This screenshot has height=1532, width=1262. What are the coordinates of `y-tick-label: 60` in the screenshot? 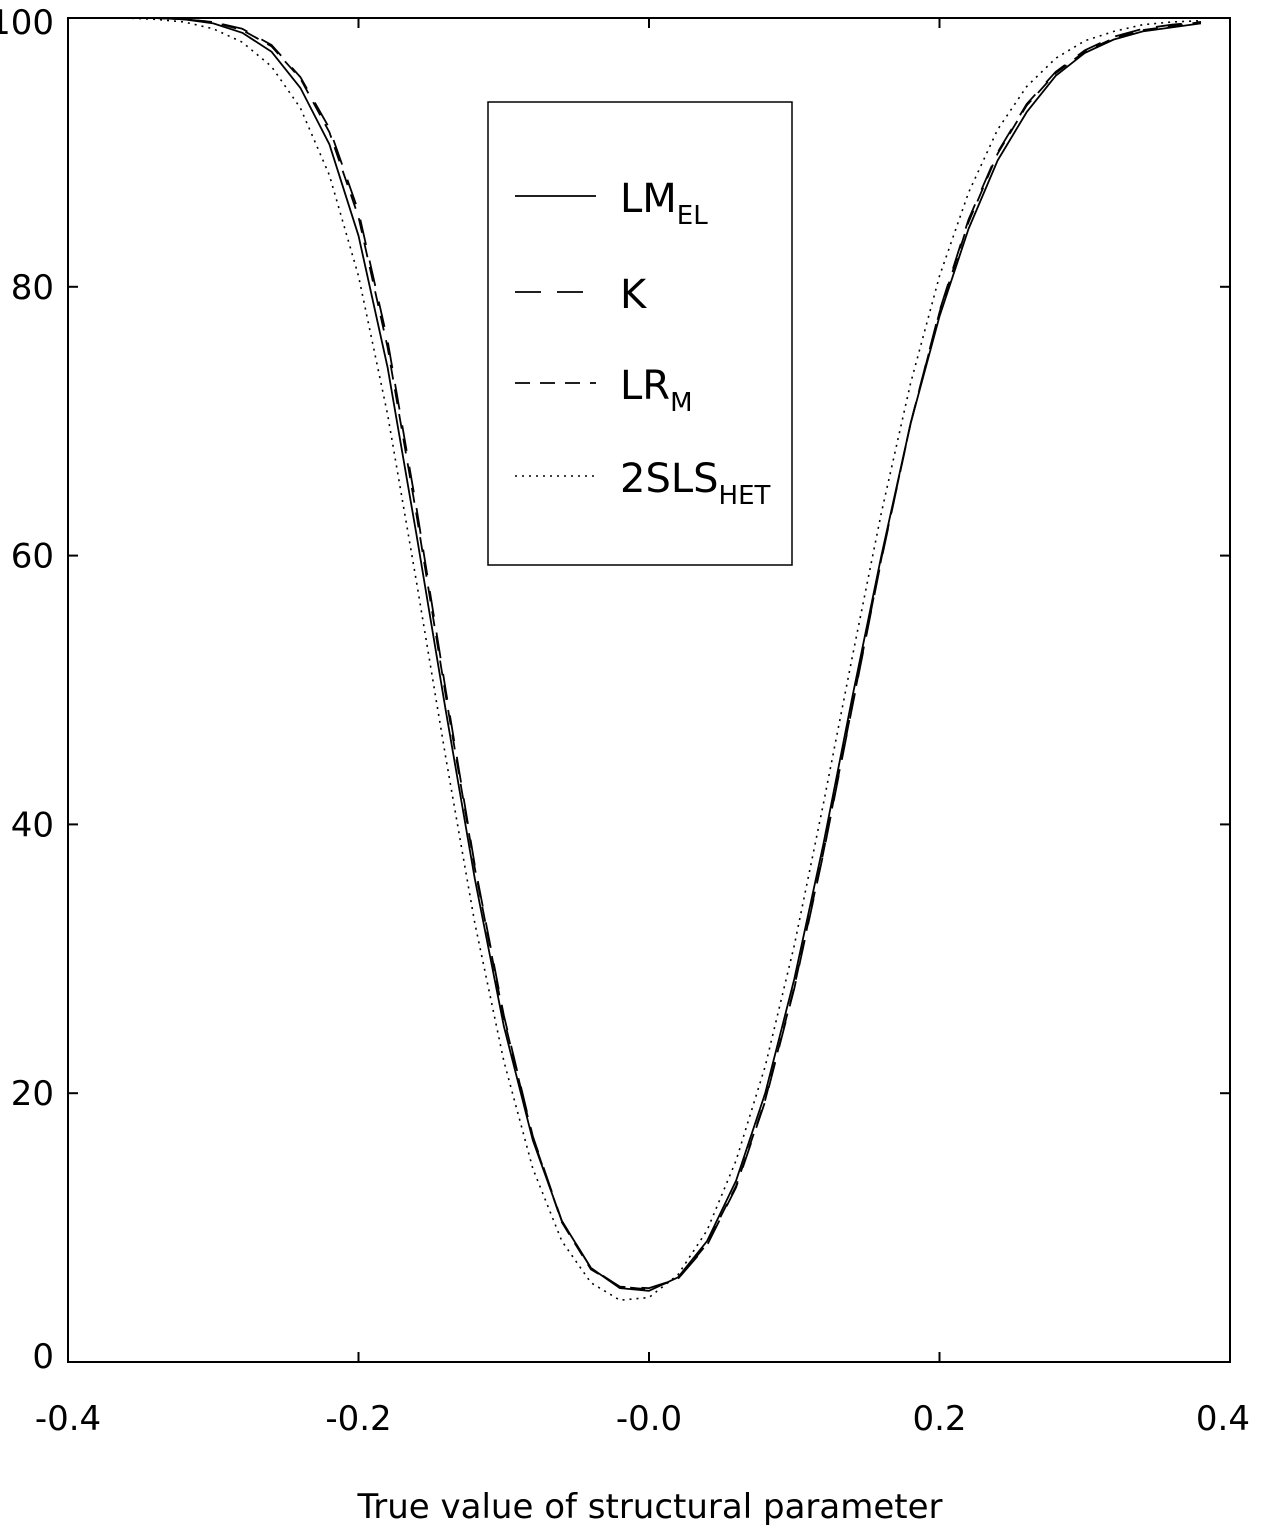 It's located at (32, 557).